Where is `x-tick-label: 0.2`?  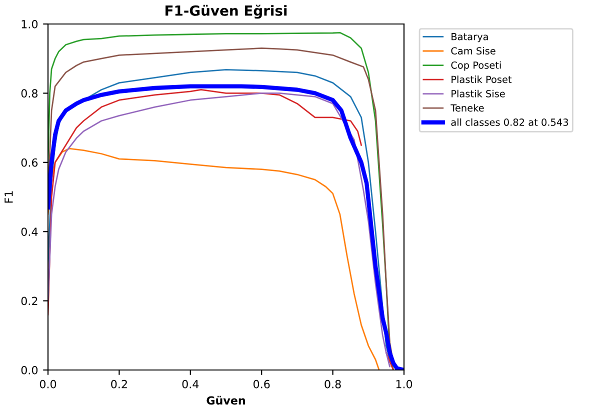
x-tick-label: 0.2 is located at coordinates (119, 384).